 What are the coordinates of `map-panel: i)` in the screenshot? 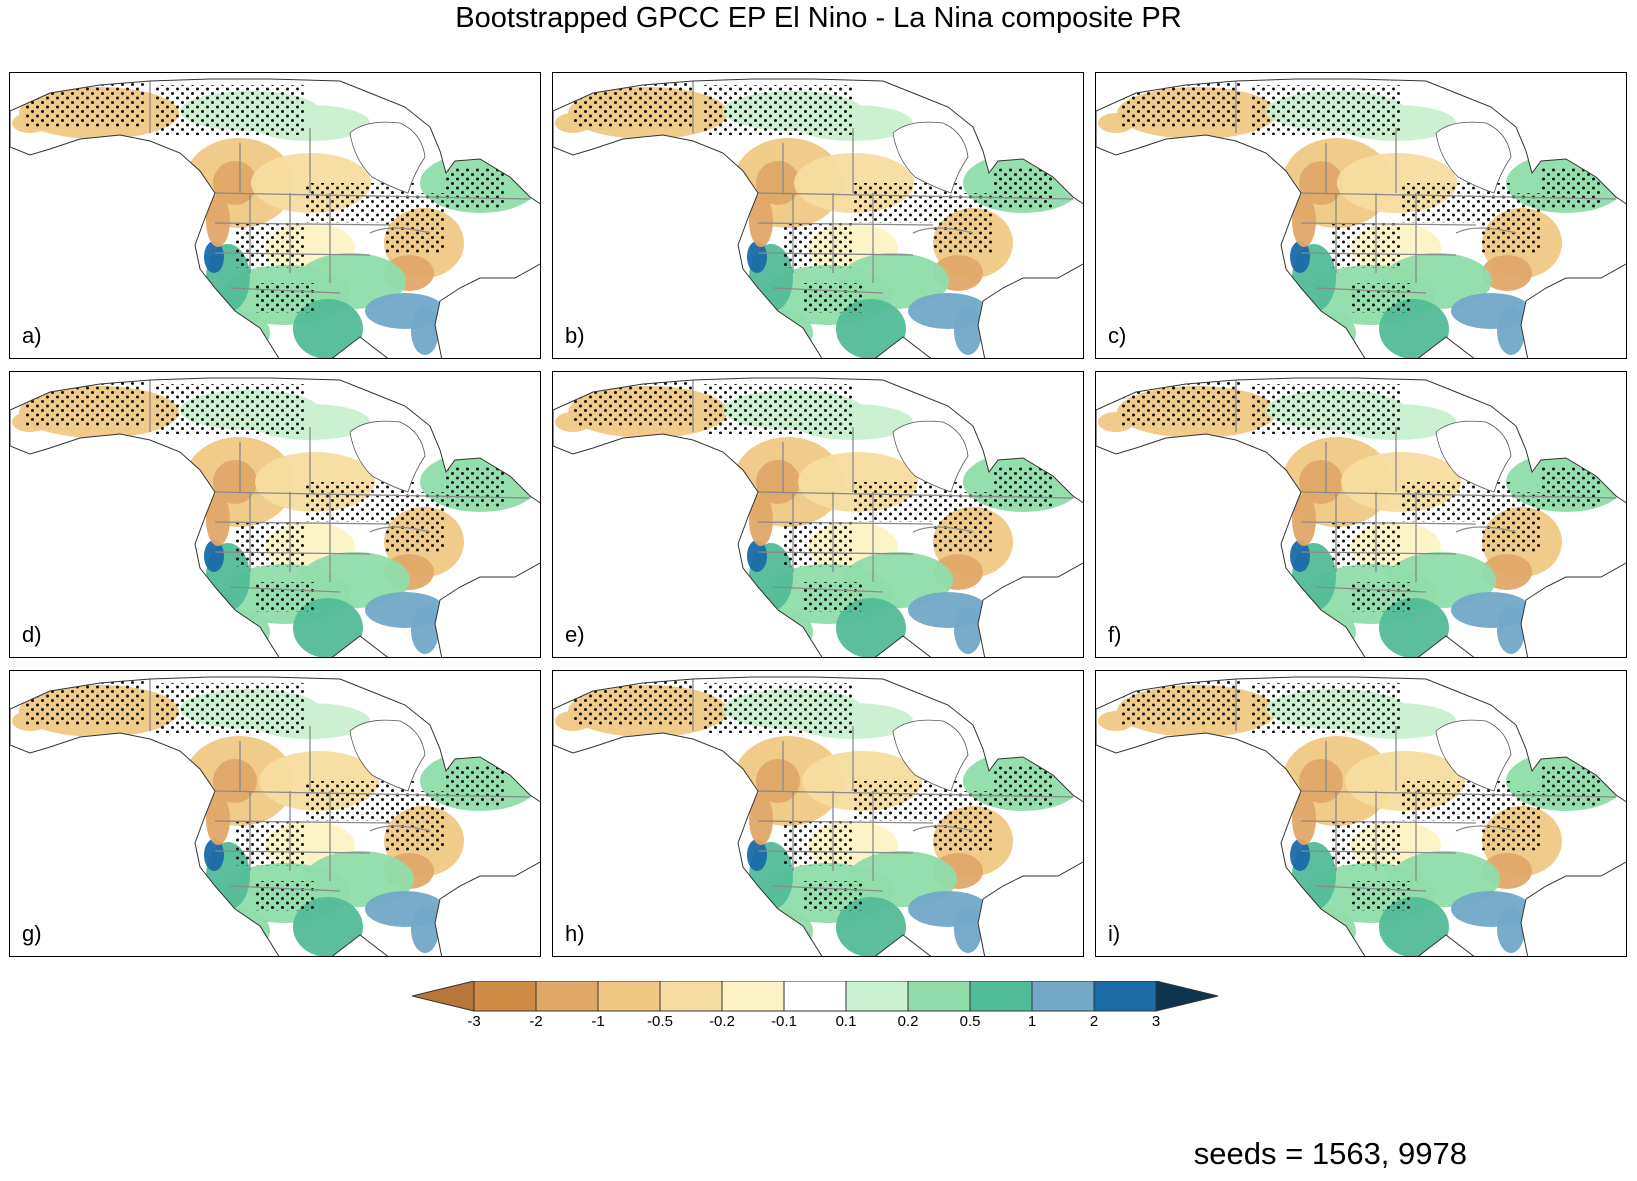 It's located at (1361, 813).